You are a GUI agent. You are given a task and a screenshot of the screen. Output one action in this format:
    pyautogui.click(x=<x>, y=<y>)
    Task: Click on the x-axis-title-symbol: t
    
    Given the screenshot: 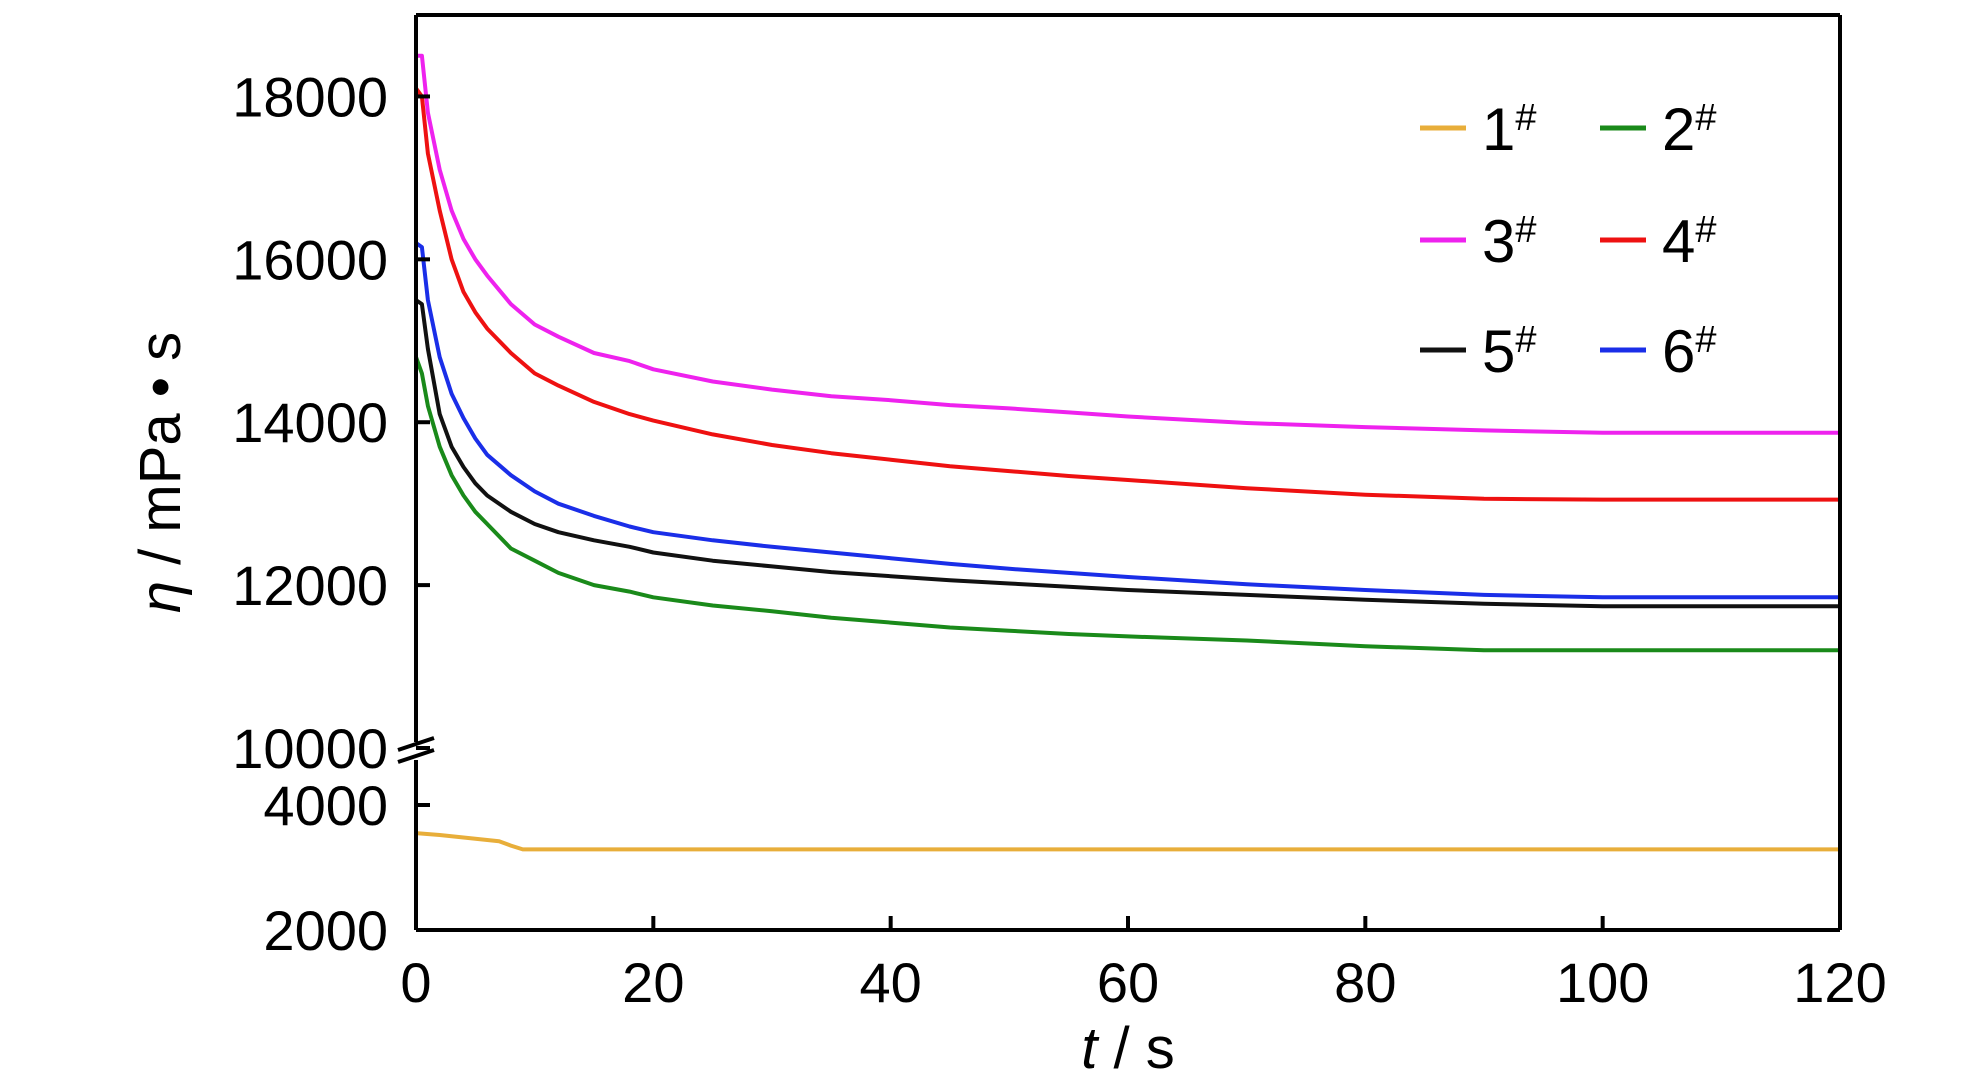 What is the action you would take?
    pyautogui.click(x=1090, y=1048)
    